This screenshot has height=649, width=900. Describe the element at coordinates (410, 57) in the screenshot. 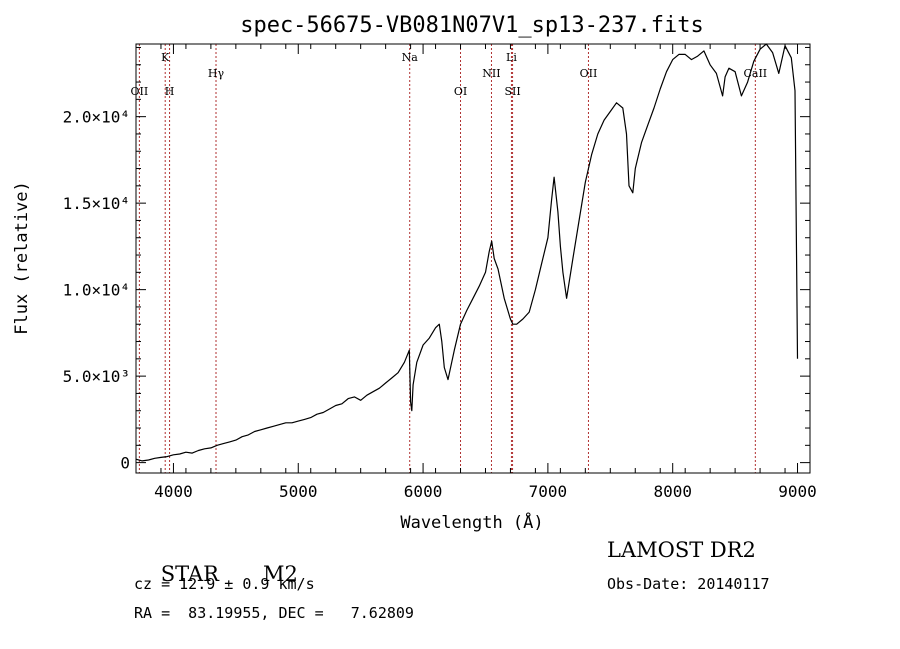

I see `spectral-line-label: Na` at that location.